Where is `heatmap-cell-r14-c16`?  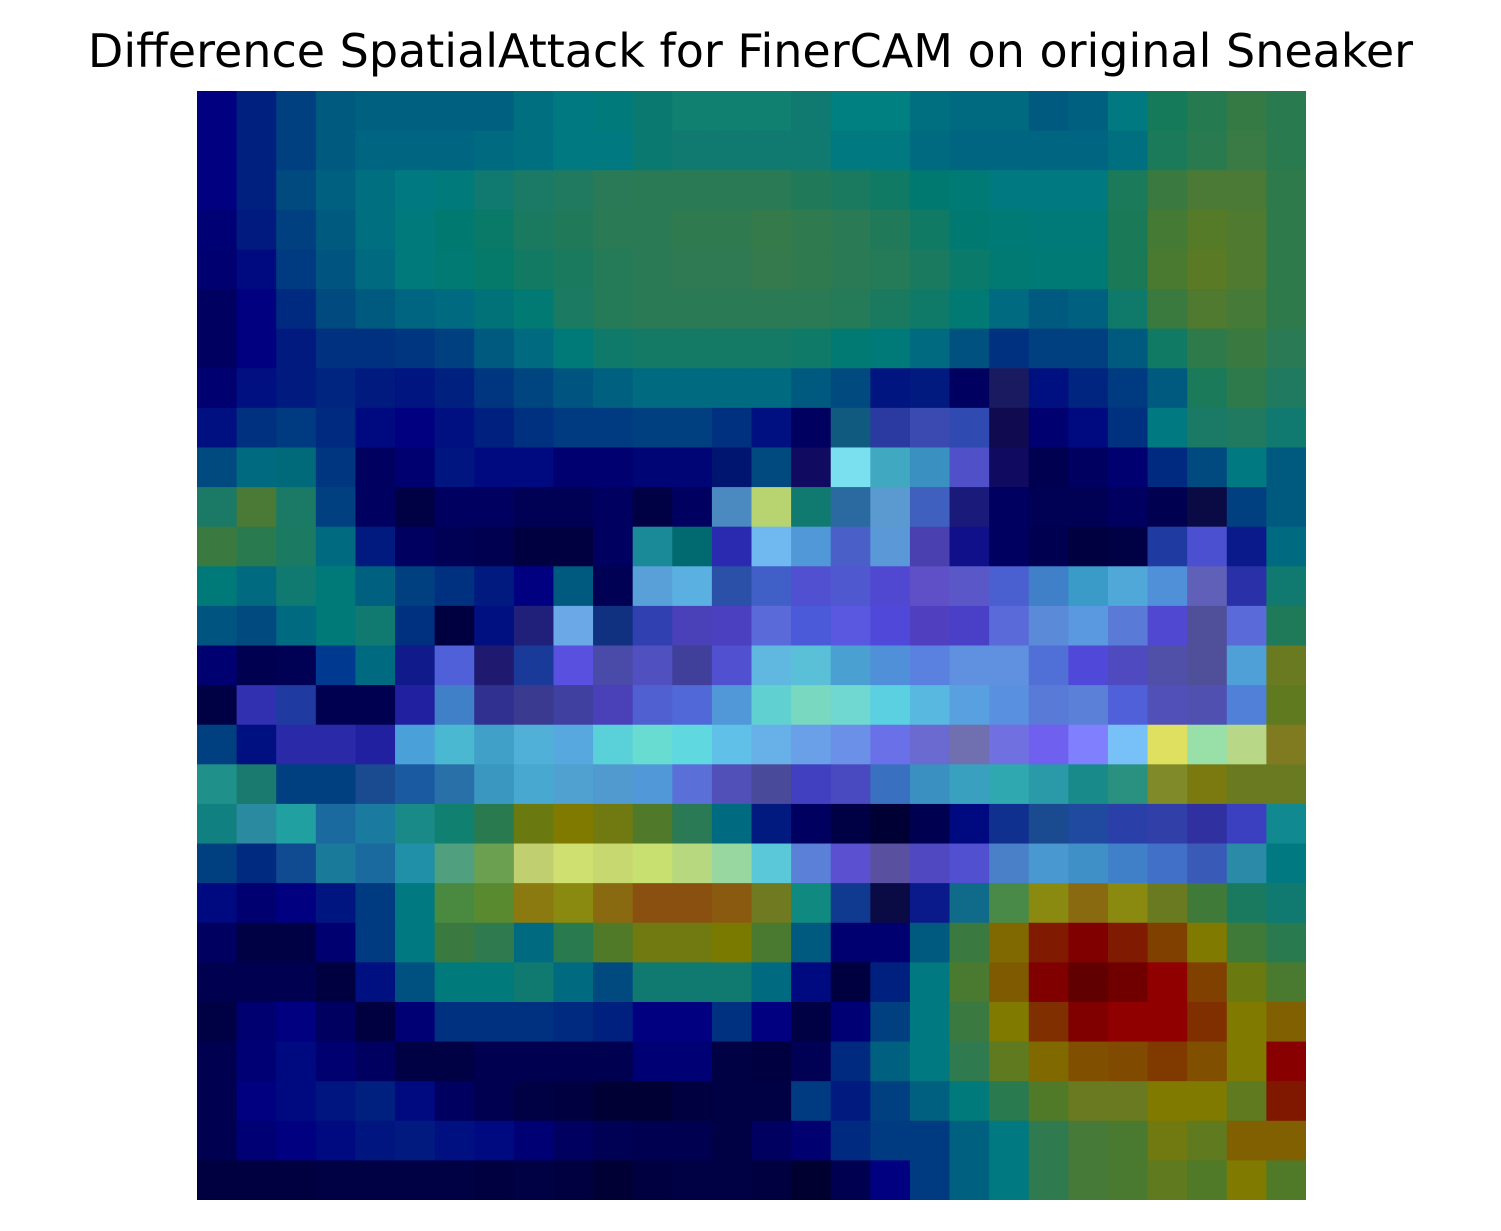 heatmap-cell-r14-c16 is located at coordinates (850, 665).